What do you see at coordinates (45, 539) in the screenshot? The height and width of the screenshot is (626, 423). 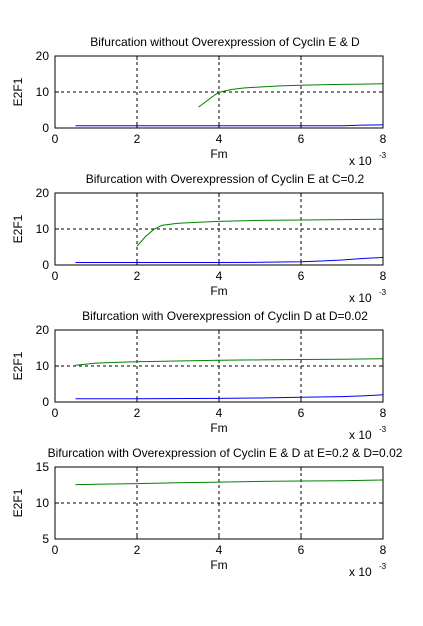 I see `y-tick-label: 5` at bounding box center [45, 539].